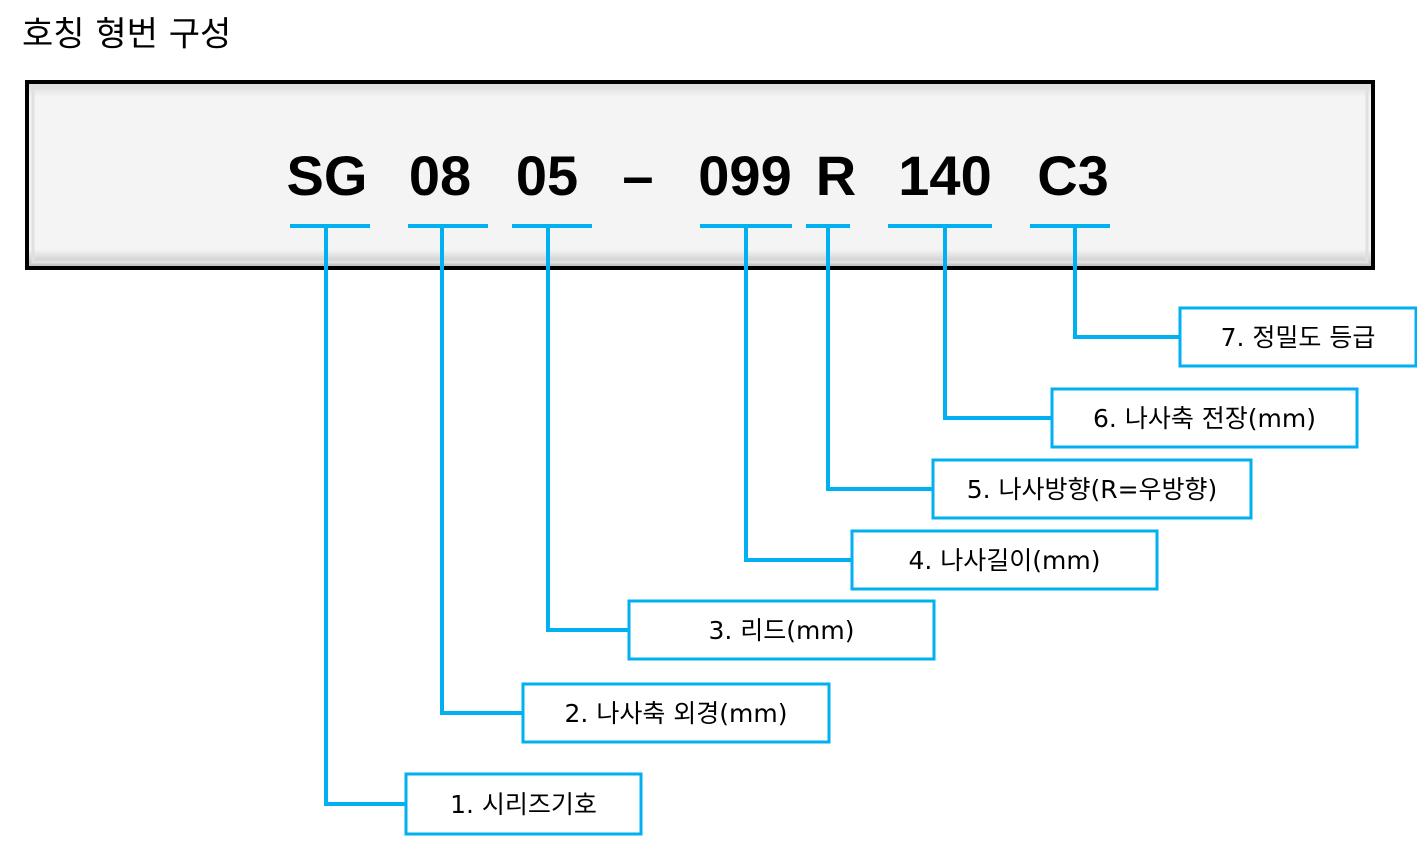  Describe the element at coordinates (327, 175) in the screenshot. I see `code-part: SG` at that location.